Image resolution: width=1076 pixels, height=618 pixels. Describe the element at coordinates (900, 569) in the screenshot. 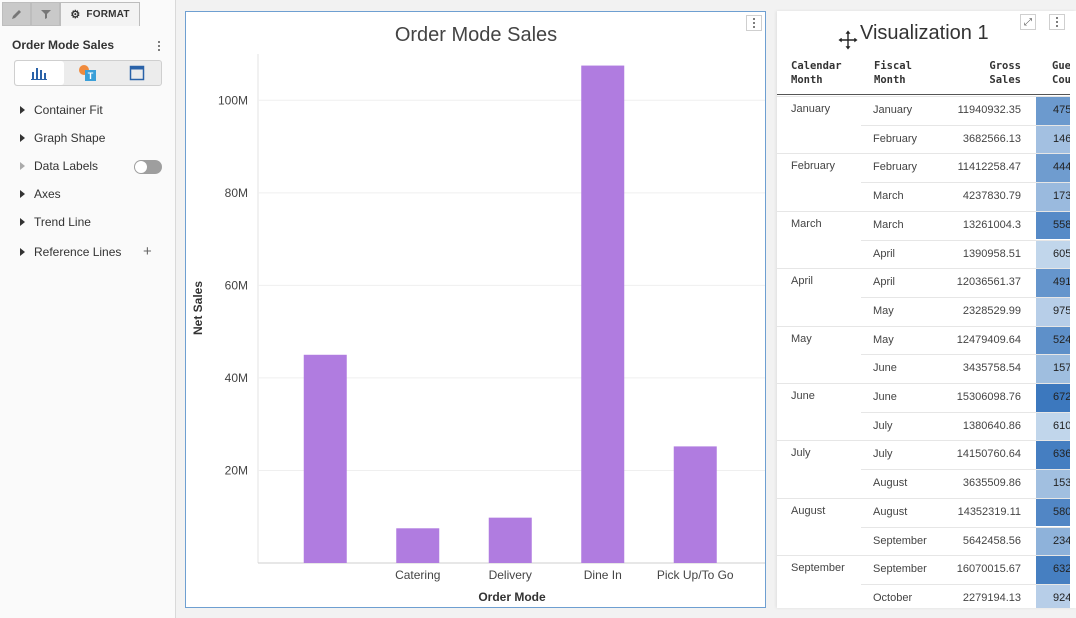

I see `fiscal-month-cell: September` at that location.